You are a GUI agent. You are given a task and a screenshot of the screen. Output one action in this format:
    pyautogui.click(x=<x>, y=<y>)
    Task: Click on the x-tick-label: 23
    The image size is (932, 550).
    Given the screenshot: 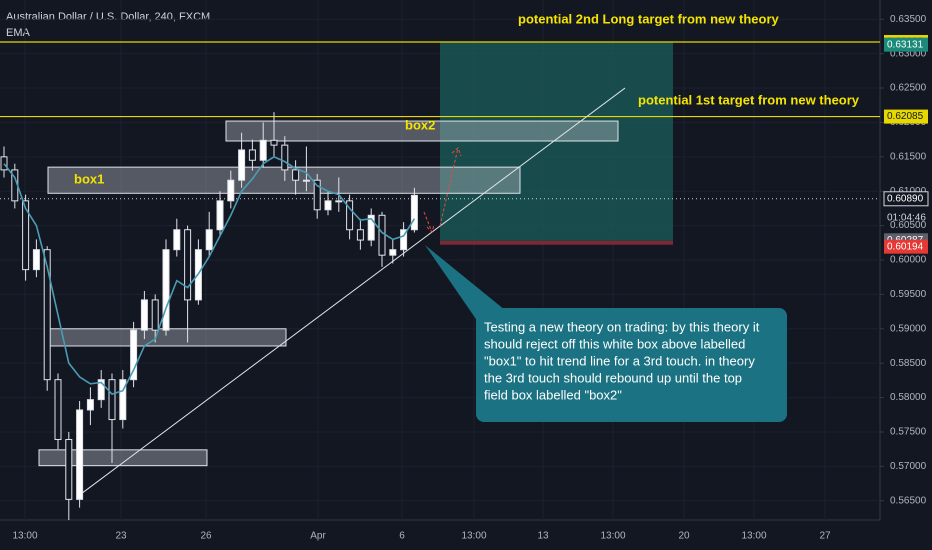 What is the action you would take?
    pyautogui.click(x=121, y=536)
    